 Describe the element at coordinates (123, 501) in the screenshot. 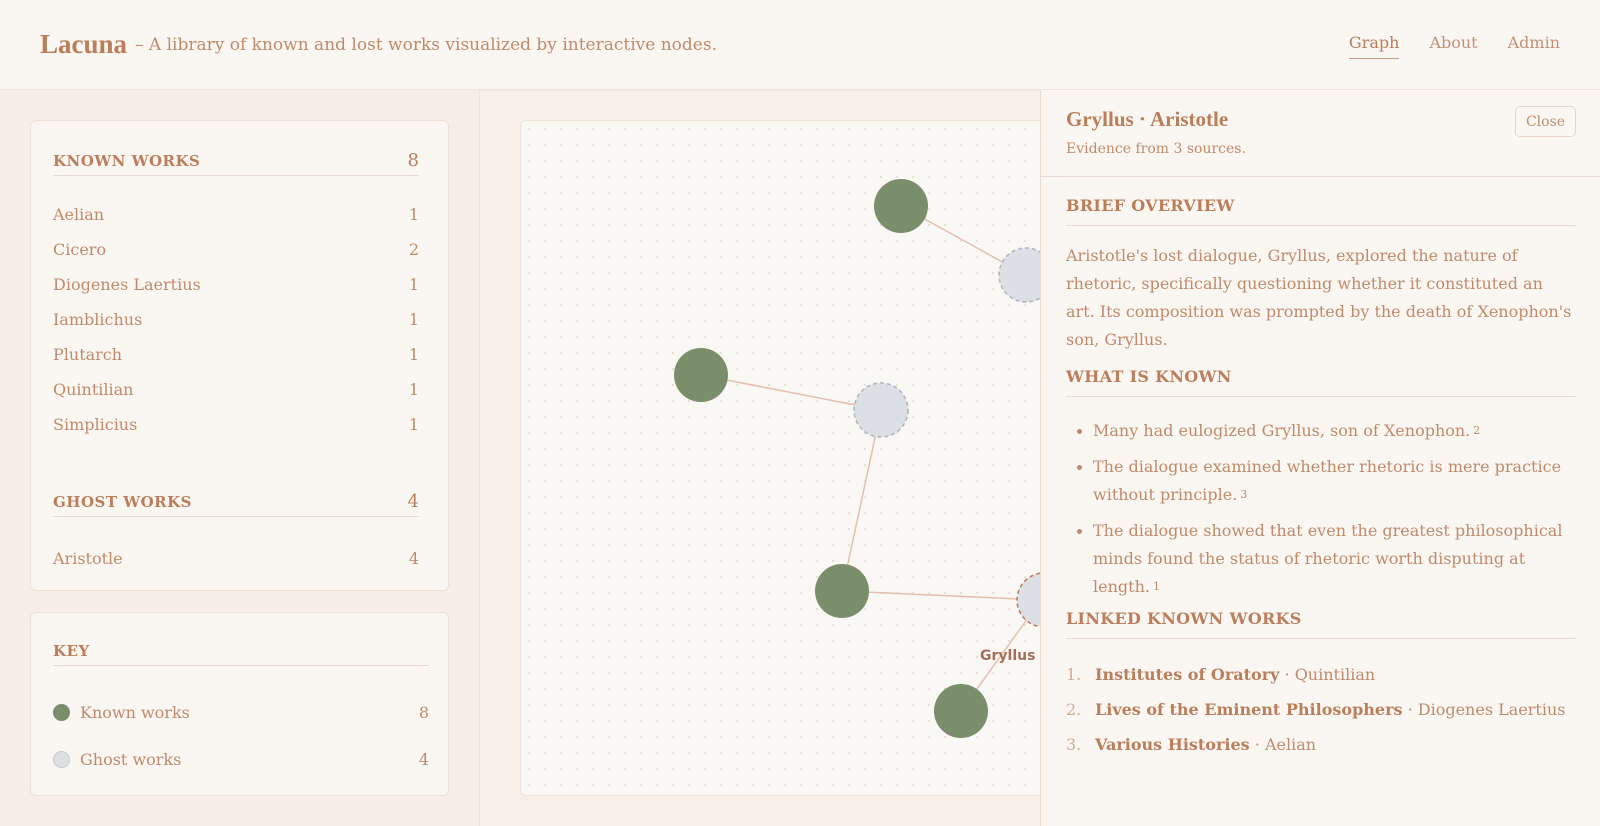

I see `ghost-works-title: GHOST WORKS` at that location.